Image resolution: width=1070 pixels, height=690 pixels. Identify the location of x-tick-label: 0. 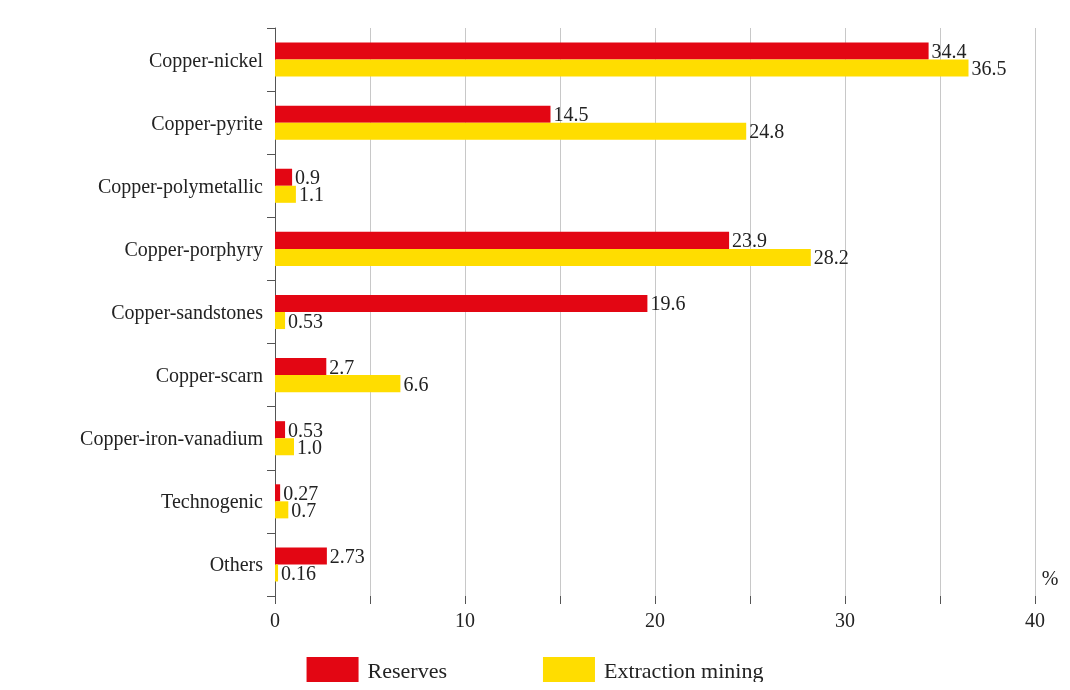
(275, 620).